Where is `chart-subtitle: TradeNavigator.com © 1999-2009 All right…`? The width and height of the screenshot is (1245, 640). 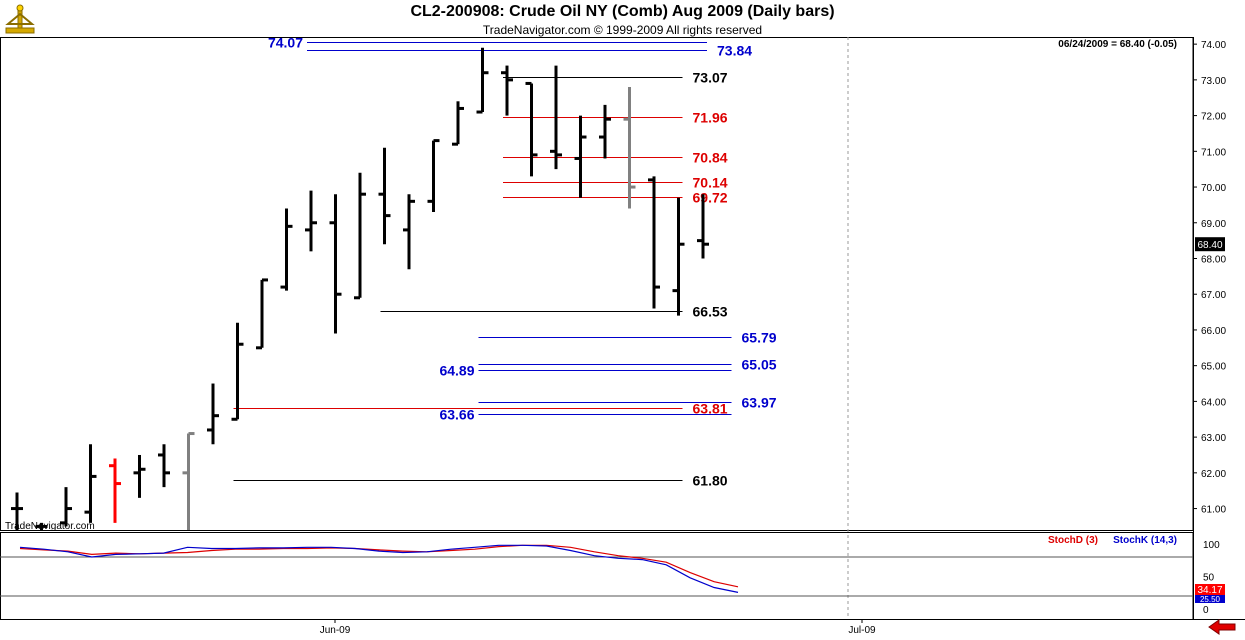
chart-subtitle: TradeNavigator.com © 1999-2009 All right… is located at coordinates (622, 30).